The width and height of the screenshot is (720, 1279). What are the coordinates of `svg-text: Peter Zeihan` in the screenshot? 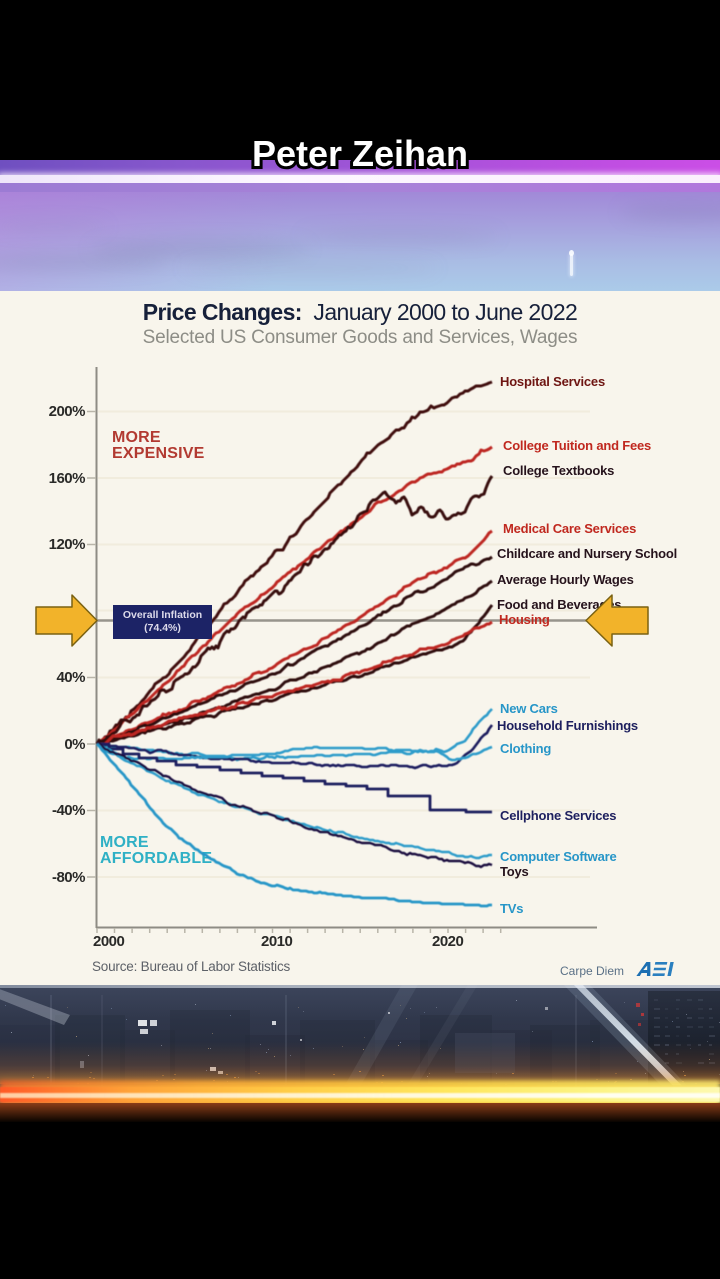 It's located at (360, 153).